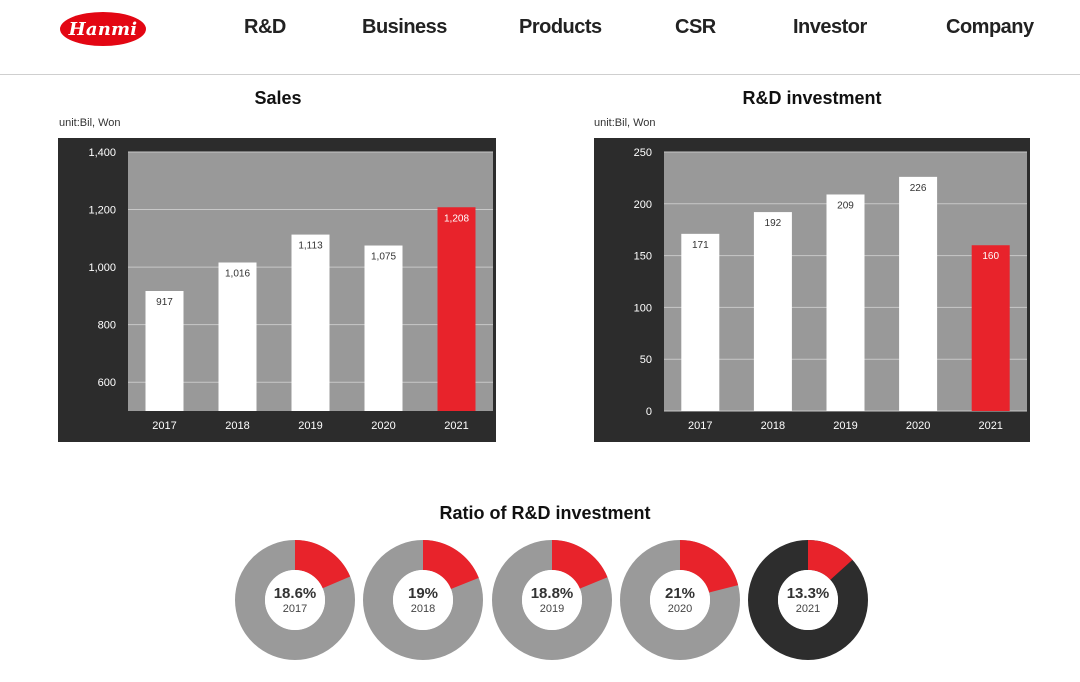 The image size is (1080, 682). Describe the element at coordinates (560, 27) in the screenshot. I see `nav-products: Products` at that location.